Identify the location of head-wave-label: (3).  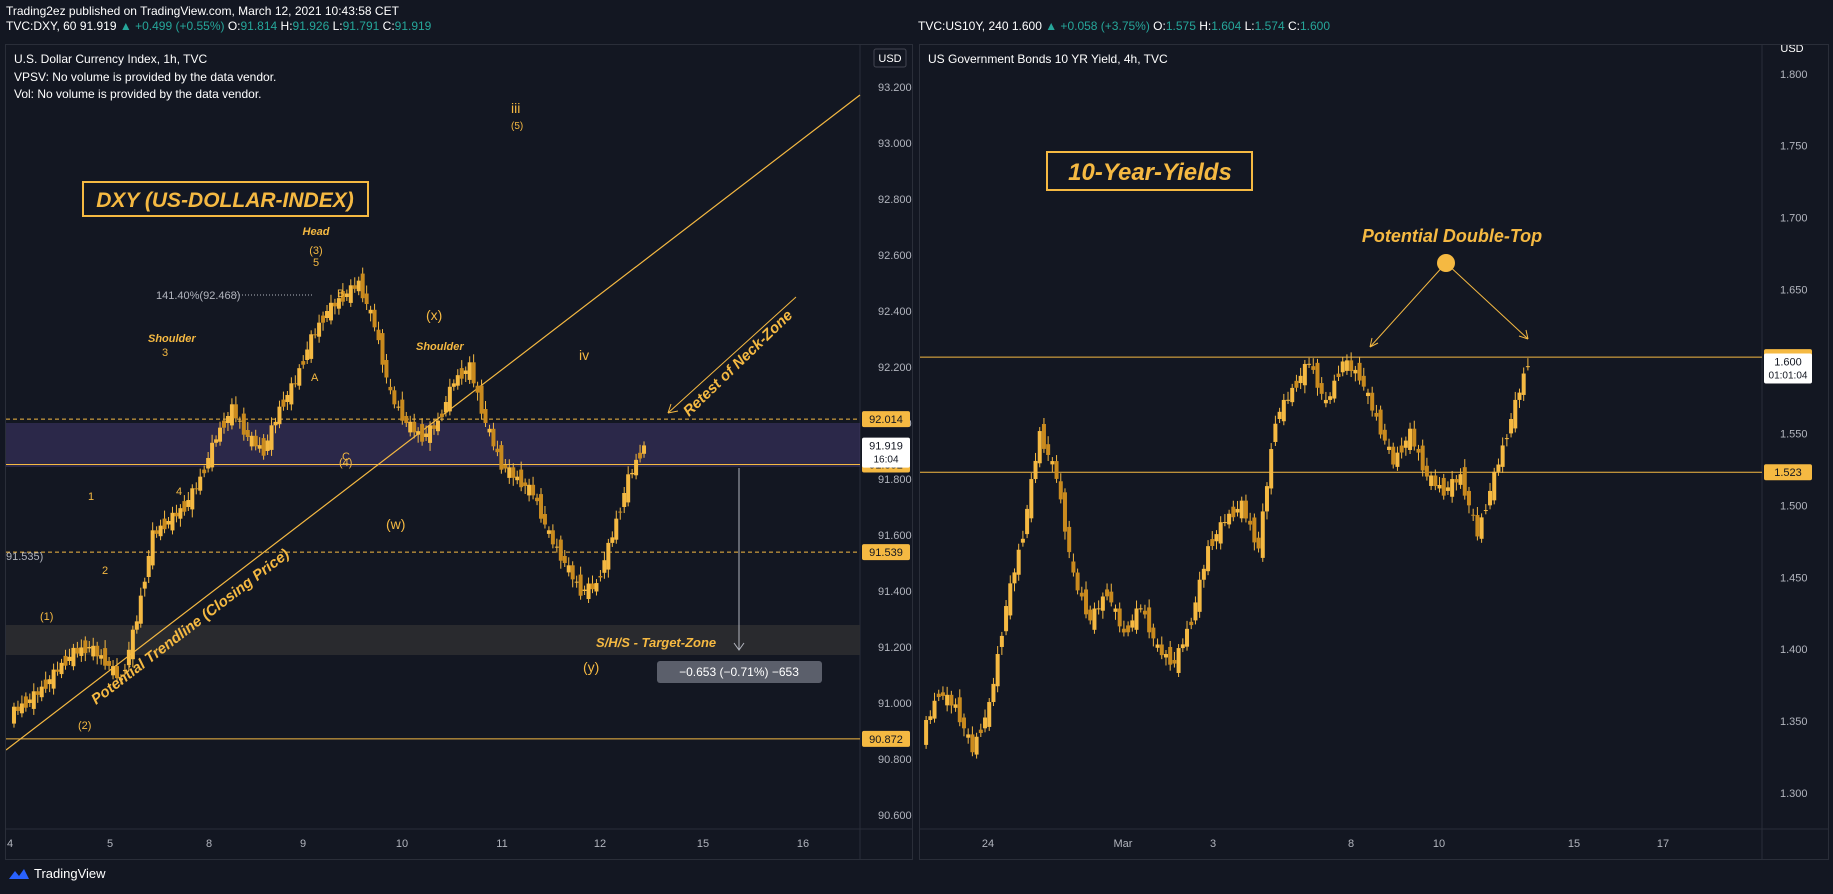
(315, 251).